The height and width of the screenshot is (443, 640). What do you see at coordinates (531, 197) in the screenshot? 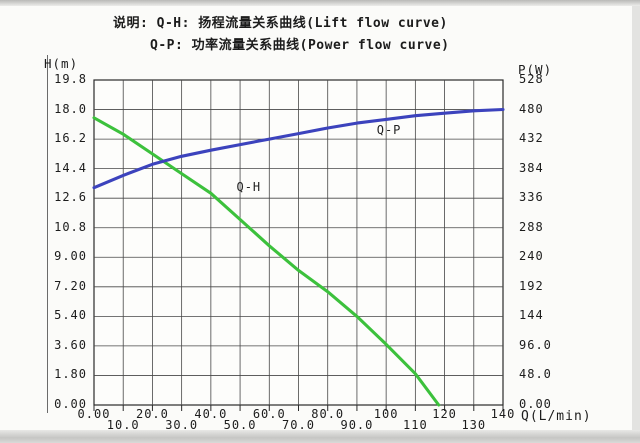
I see `right-axis-tick: 336` at bounding box center [531, 197].